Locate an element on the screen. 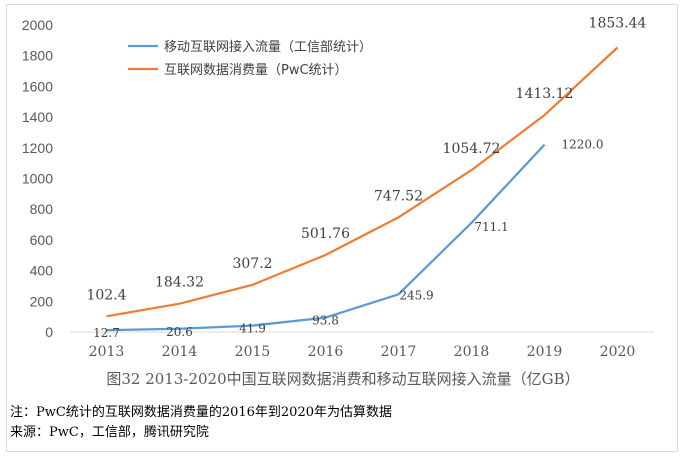 This screenshot has height=458, width=686. data-label-mobile-traffic: 12.7 is located at coordinates (106, 333).